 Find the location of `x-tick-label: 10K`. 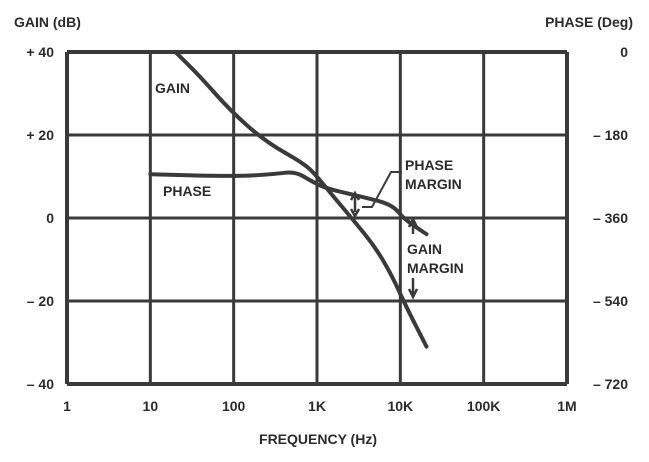

x-tick-label: 10K is located at coordinates (400, 406).